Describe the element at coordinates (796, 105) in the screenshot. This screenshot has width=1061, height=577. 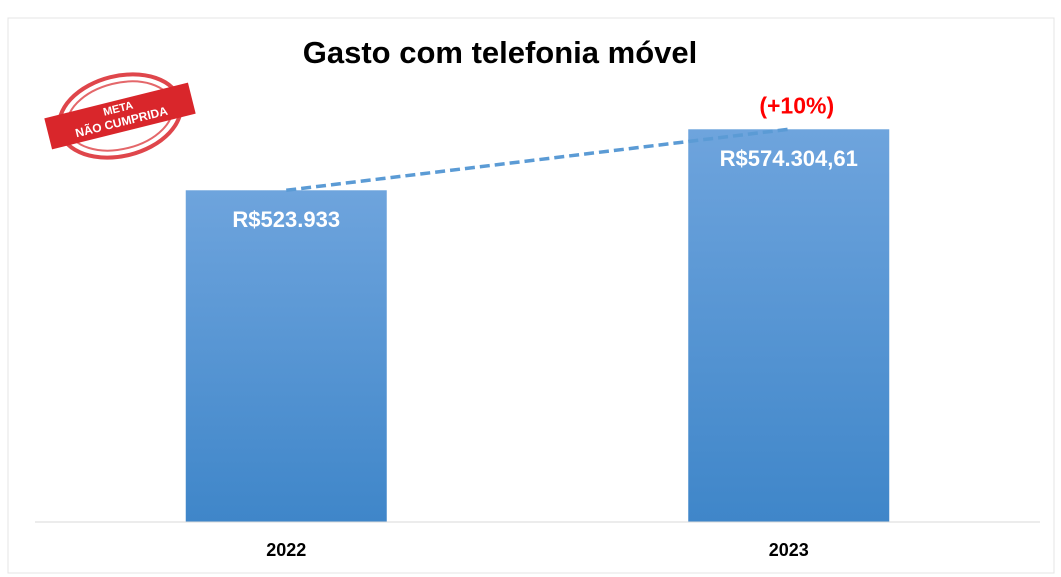
I see `annotation: (+10%)` at that location.